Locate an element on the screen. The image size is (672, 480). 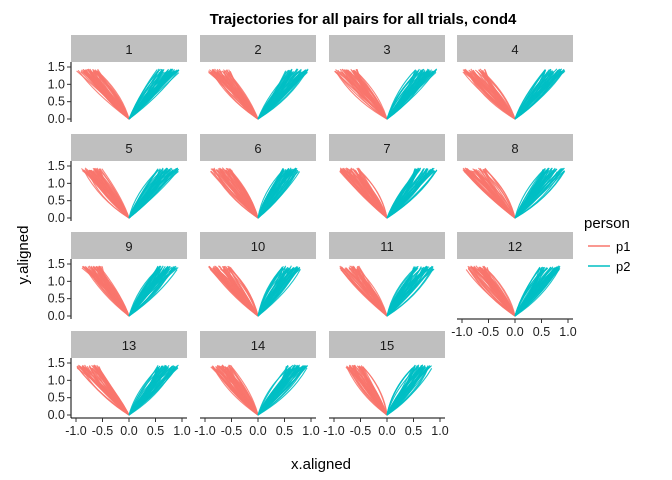
facet-strip-label: 6 is located at coordinates (257, 148).